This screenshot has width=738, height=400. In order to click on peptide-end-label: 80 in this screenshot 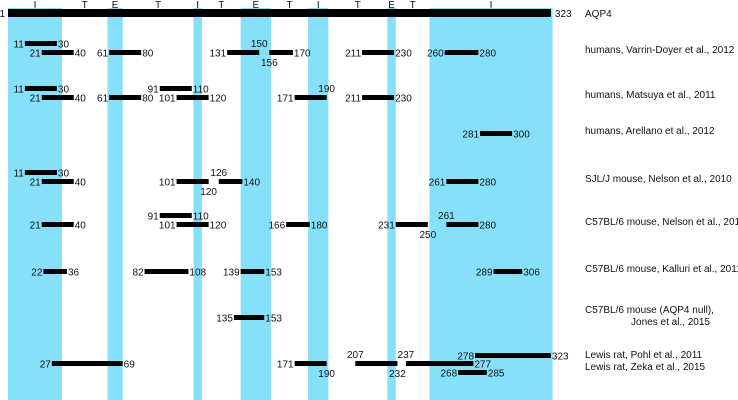, I will do `click(148, 99)`.